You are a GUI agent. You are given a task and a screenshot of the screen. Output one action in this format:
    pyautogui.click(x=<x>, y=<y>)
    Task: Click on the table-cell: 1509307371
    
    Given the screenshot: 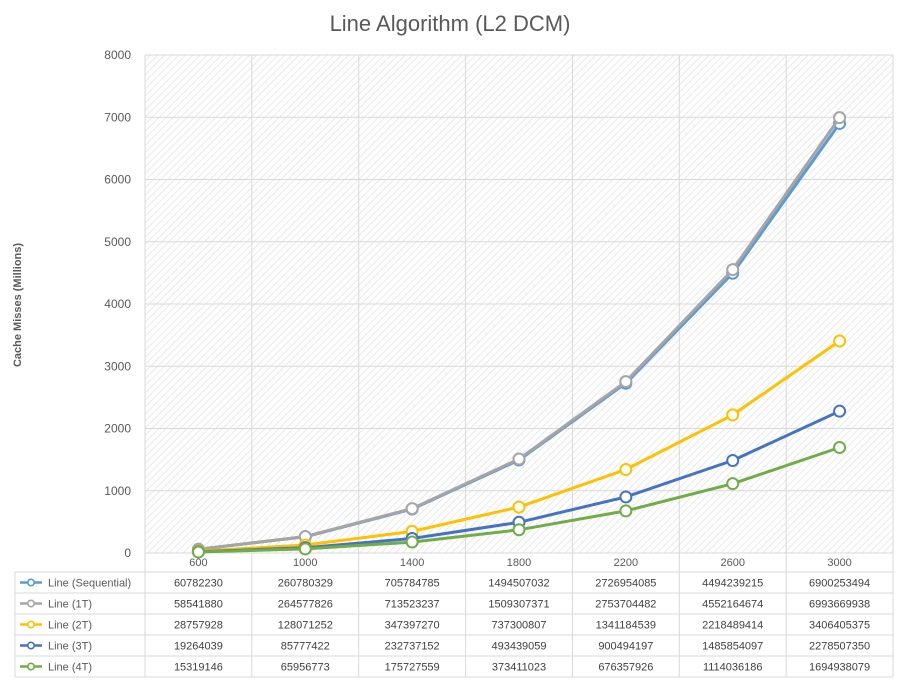 What is the action you would take?
    pyautogui.click(x=518, y=605)
    